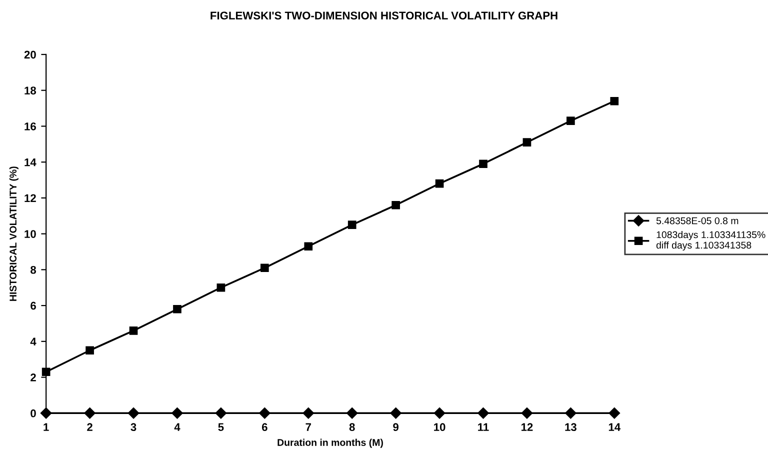 This screenshot has width=768, height=454. What do you see at coordinates (33, 413) in the screenshot?
I see `y-tick-label: 0` at bounding box center [33, 413].